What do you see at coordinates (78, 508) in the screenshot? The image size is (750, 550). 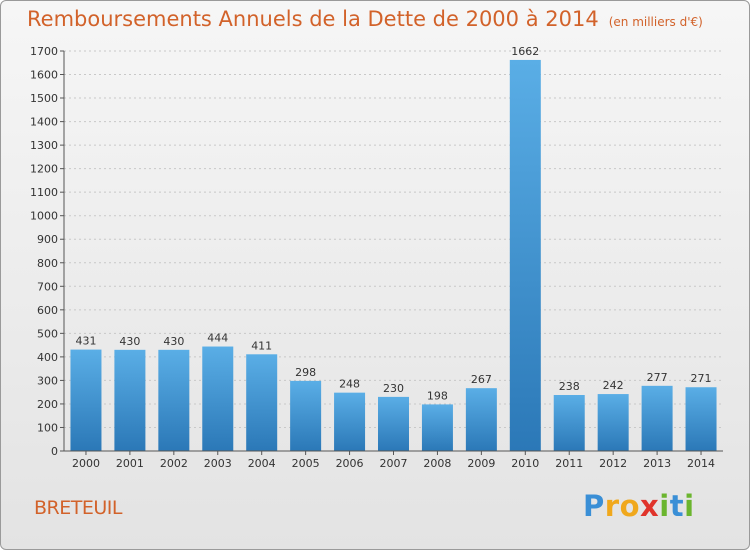 I see `town-name: BRETEUIL` at bounding box center [78, 508].